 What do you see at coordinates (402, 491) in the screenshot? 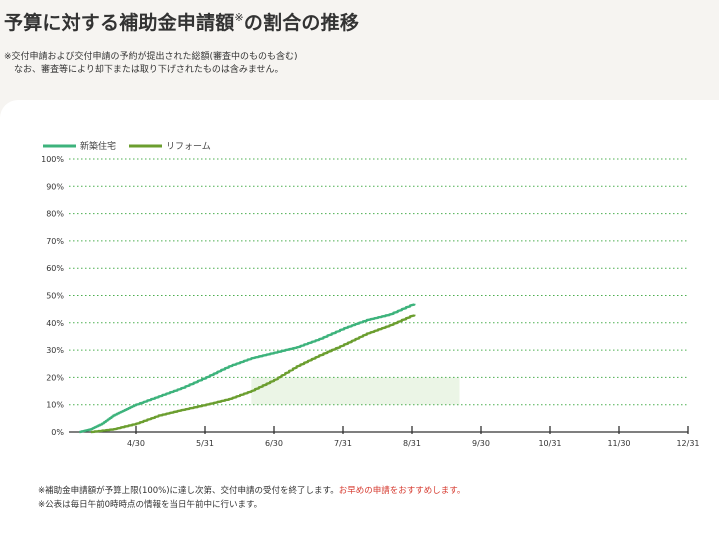
I see `footer-emphasis: お早めの申請をおすすめします。` at bounding box center [402, 491].